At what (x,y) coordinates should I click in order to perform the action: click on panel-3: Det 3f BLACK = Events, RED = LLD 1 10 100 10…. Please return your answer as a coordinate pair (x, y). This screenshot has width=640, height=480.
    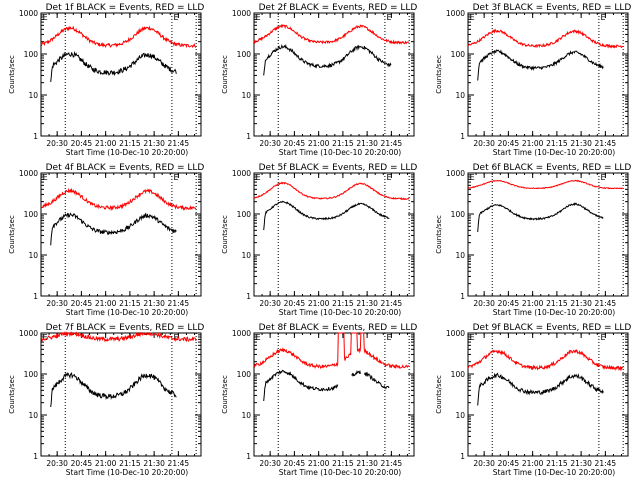
    Looking at the image, I should click on (533, 80).